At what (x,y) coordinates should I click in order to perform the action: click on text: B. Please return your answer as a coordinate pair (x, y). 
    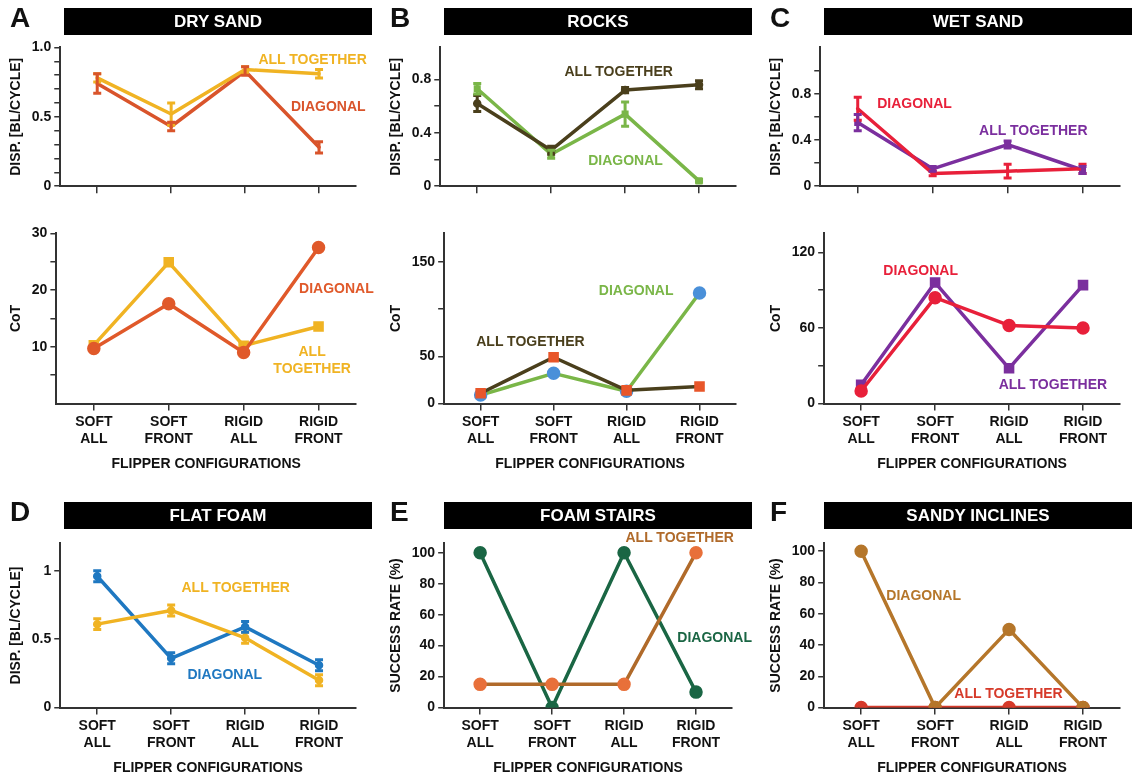
    Looking at the image, I should click on (400, 18).